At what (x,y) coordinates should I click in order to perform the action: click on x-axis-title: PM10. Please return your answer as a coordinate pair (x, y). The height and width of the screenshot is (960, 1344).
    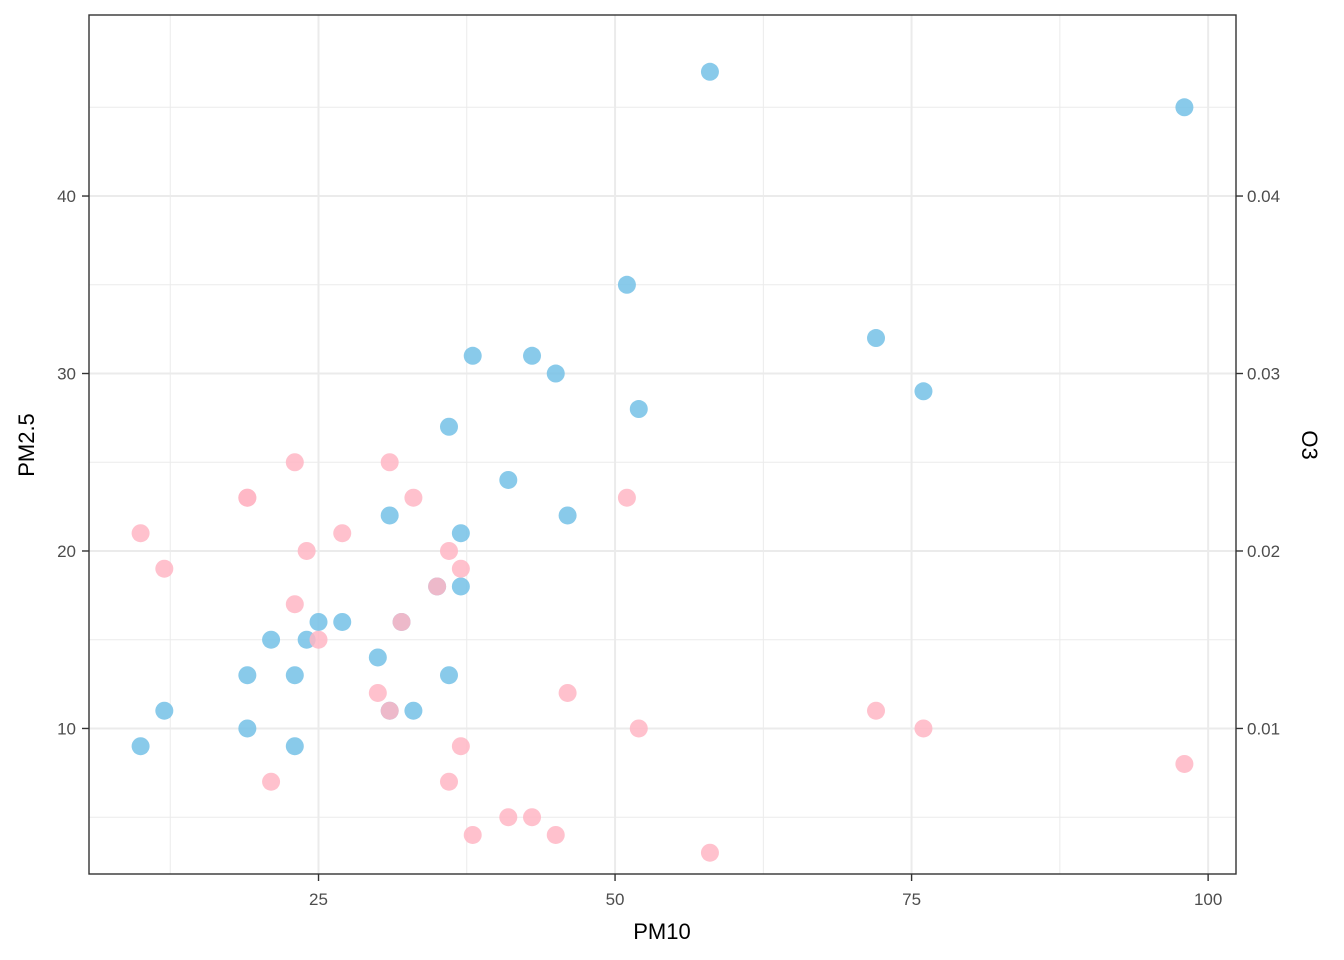
    Looking at the image, I should click on (661, 931).